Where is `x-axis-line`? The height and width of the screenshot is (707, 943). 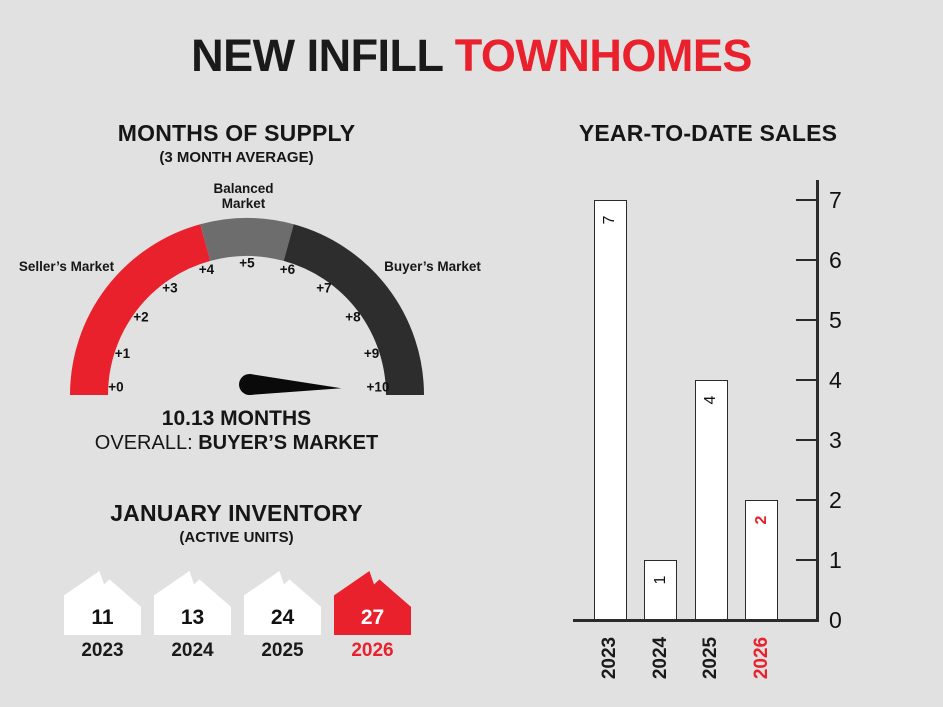 x-axis-line is located at coordinates (695, 620).